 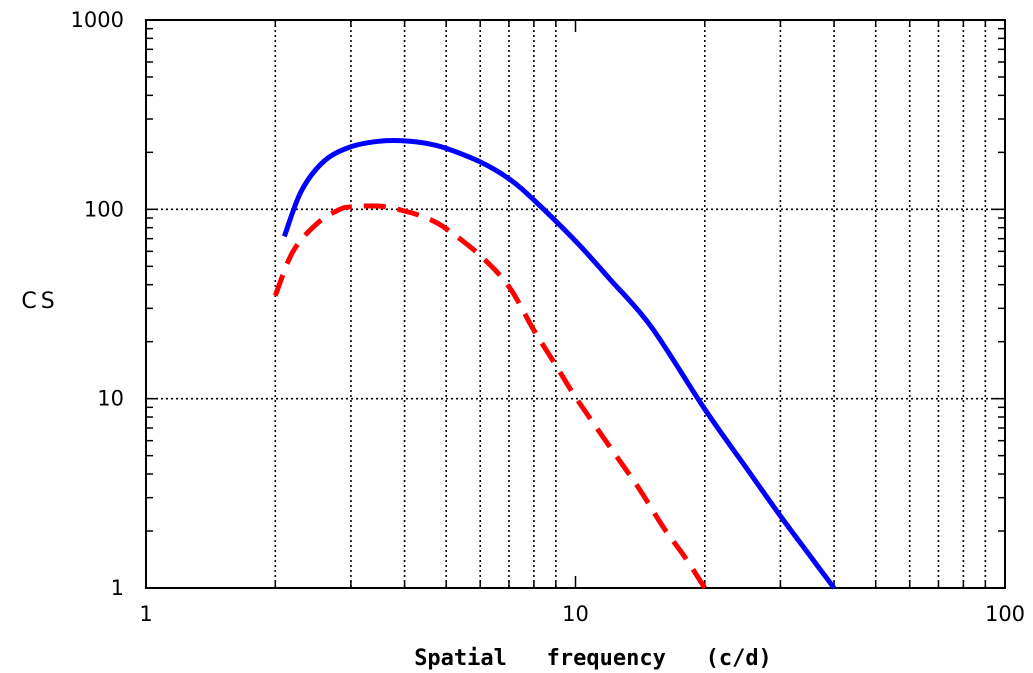 What do you see at coordinates (575, 614) in the screenshot?
I see `x-tick-label: 10` at bounding box center [575, 614].